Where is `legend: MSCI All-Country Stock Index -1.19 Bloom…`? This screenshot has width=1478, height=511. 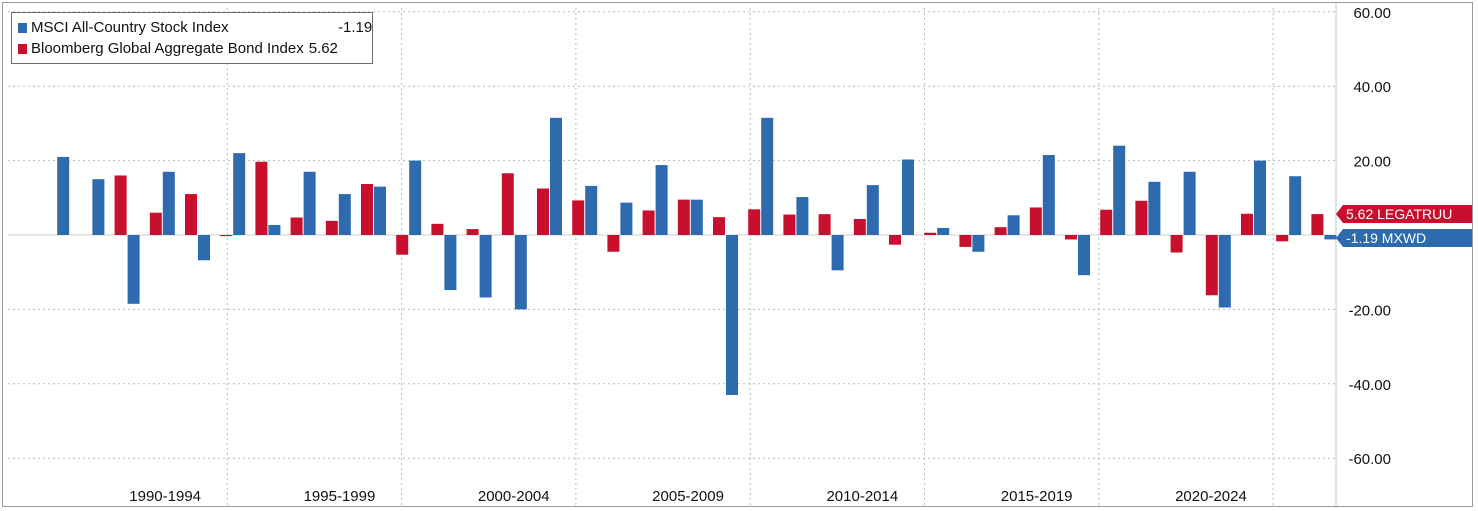
legend: MSCI All-Country Stock Index -1.19 Bloom… is located at coordinates (192, 38).